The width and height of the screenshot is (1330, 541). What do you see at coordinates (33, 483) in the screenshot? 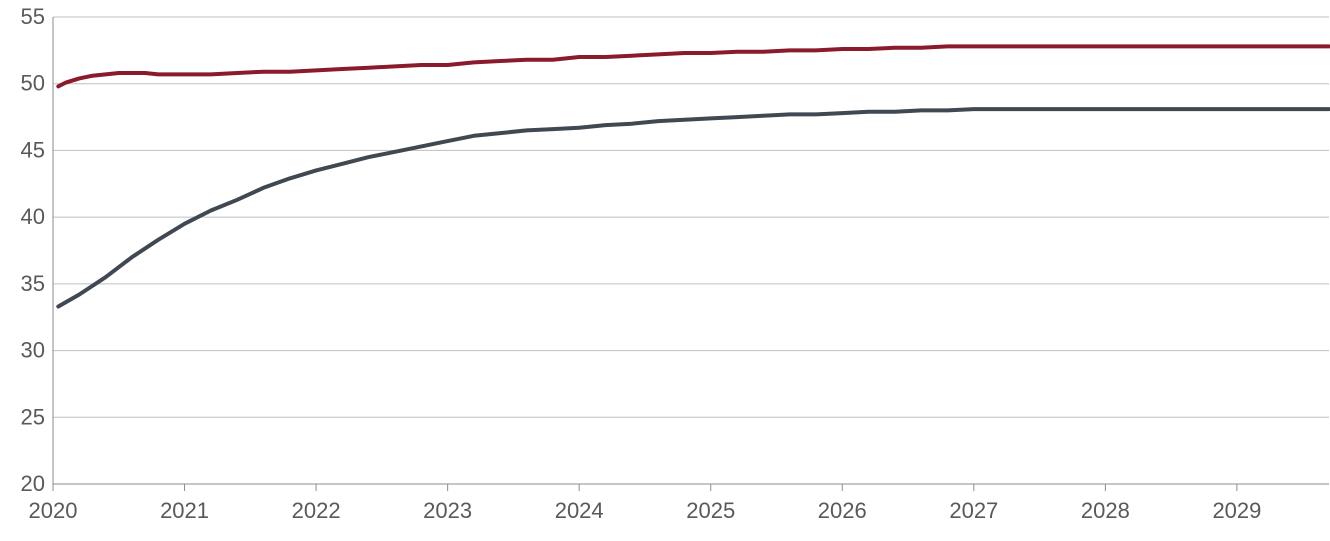
I see `y-tick-label: 20` at bounding box center [33, 483].